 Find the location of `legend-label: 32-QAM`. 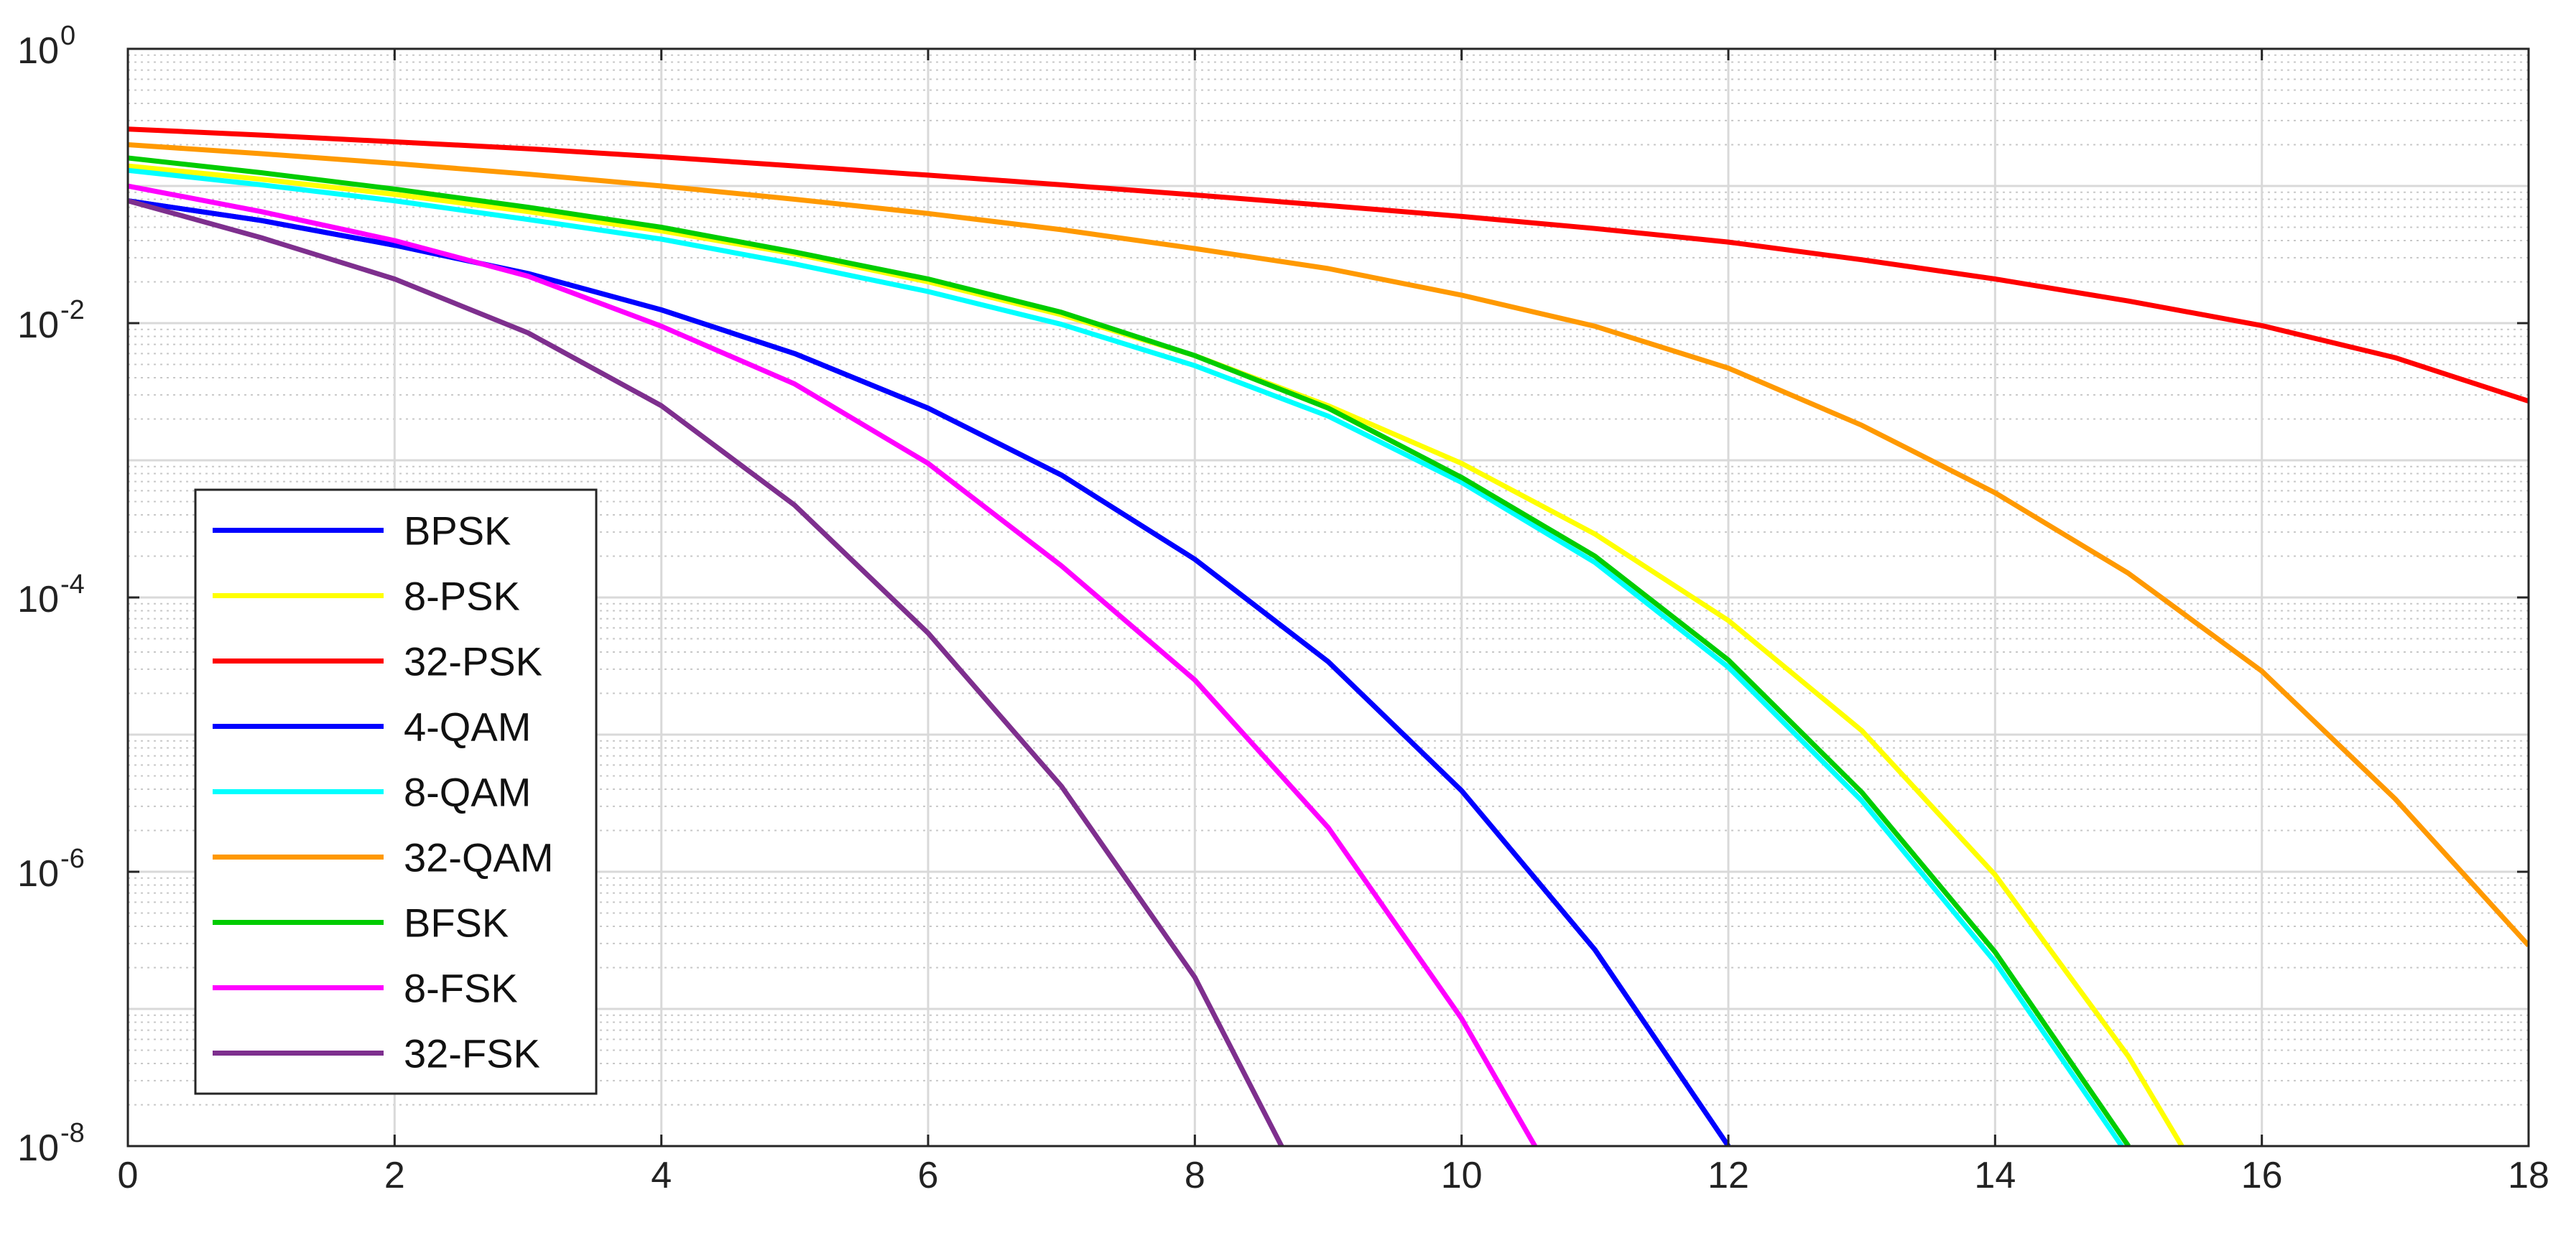

legend-label: 32-QAM is located at coordinates (479, 857).